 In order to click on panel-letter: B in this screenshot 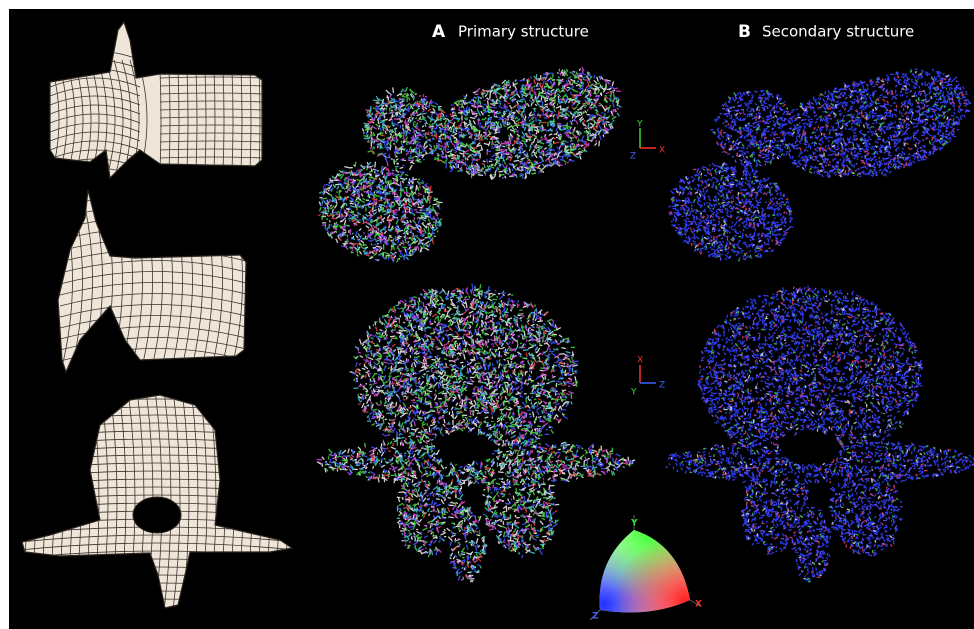, I will do `click(744, 32)`.